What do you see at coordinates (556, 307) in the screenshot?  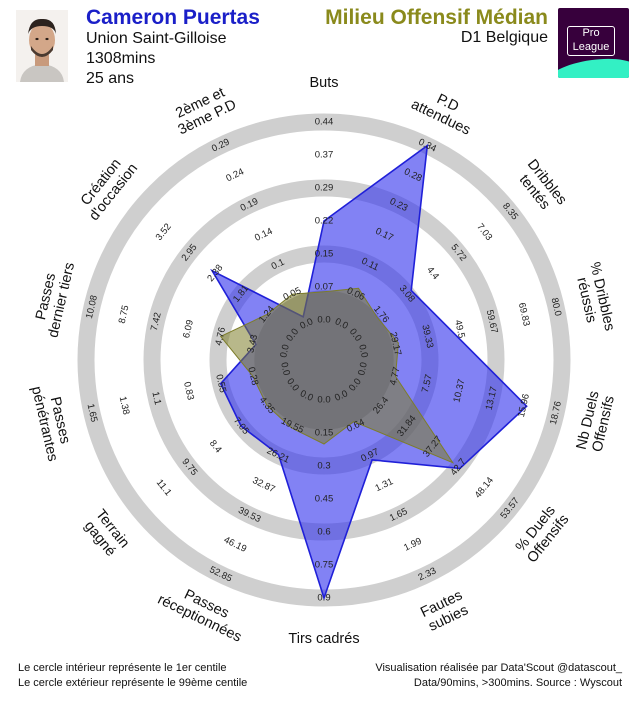 I see `axis-tick-label: 80.0` at bounding box center [556, 307].